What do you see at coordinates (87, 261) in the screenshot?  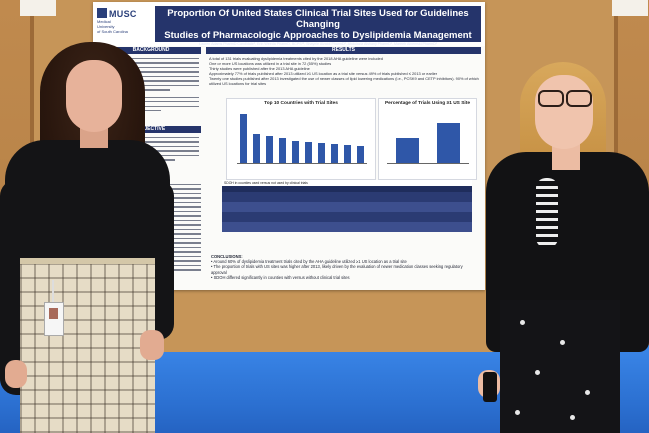 I see `waistband` at bounding box center [87, 261].